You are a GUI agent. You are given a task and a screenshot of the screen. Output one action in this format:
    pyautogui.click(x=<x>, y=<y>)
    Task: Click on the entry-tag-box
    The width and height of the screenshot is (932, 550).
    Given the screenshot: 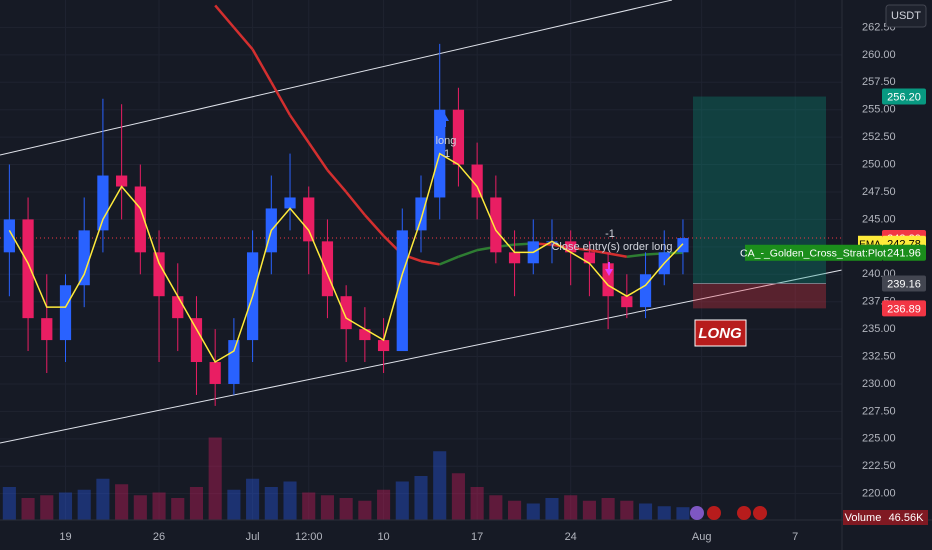 What is the action you would take?
    pyautogui.click(x=904, y=283)
    